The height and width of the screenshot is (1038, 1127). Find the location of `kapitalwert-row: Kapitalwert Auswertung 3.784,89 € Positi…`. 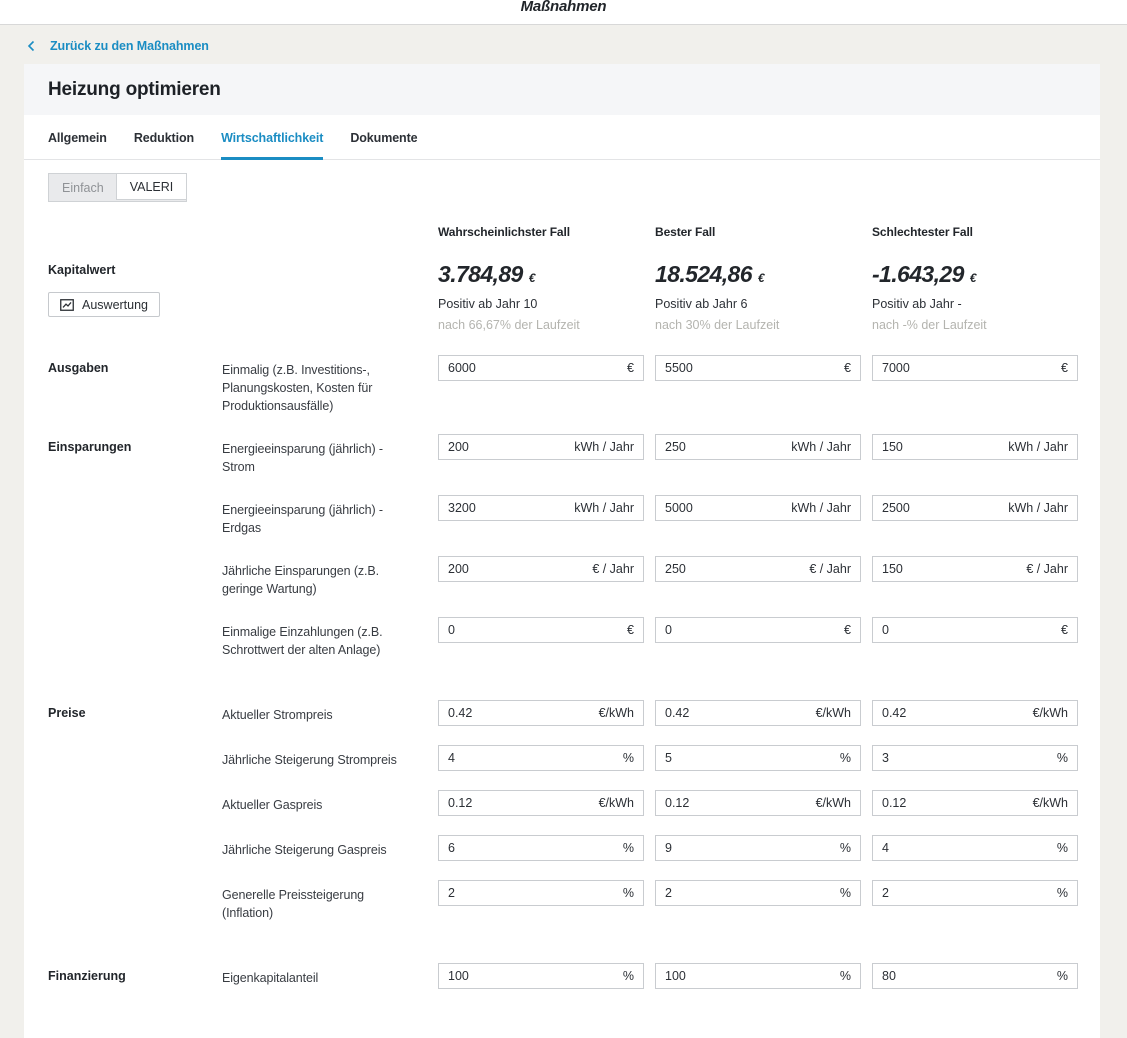

kapitalwert-row: Kapitalwert Auswertung 3.784,89 € Positi… is located at coordinates (563, 296).